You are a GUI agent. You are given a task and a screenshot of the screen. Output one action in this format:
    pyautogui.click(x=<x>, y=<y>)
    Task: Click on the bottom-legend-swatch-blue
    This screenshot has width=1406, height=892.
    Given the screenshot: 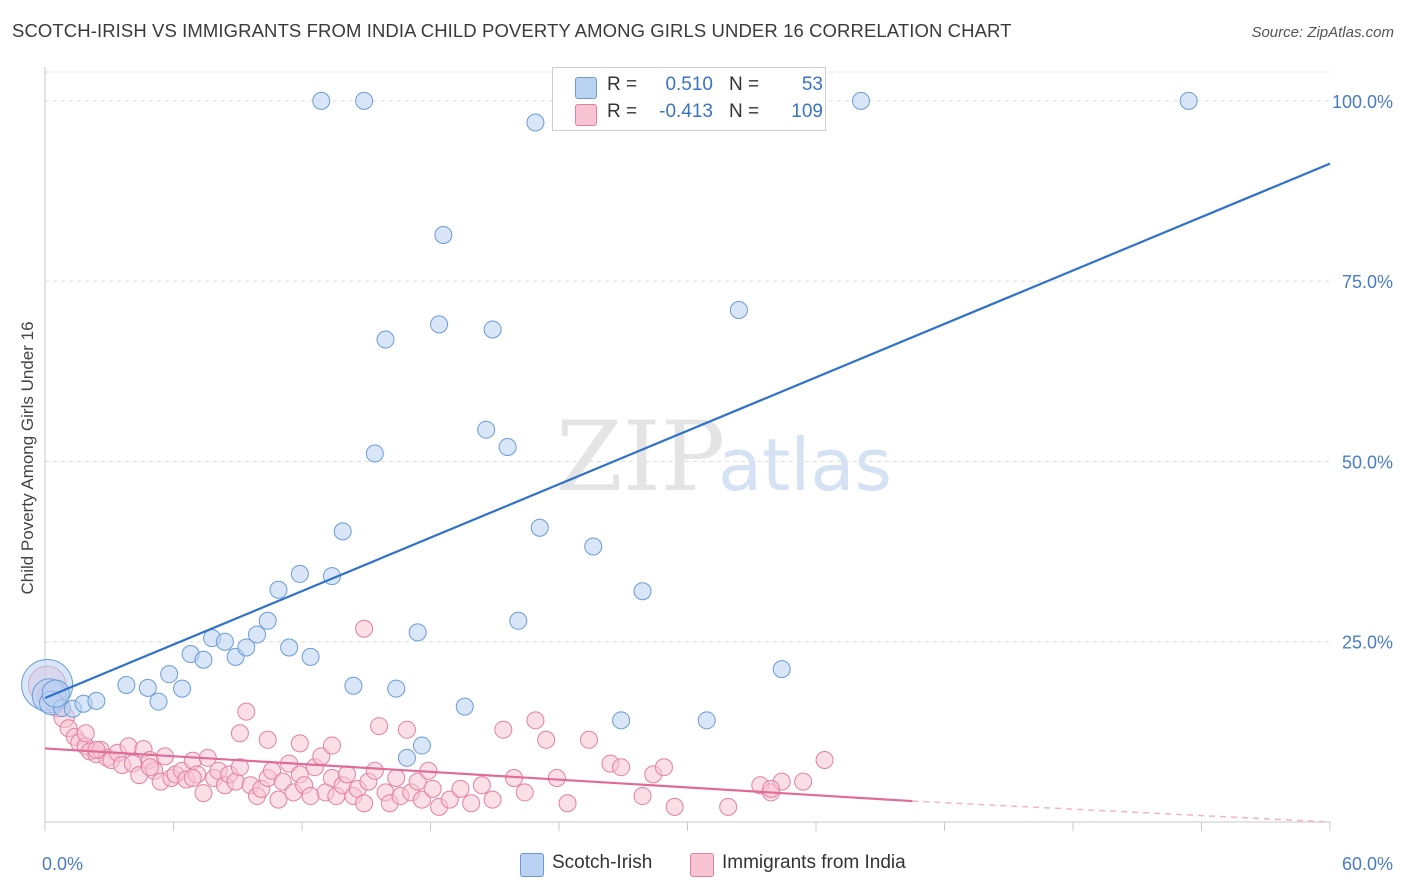 What is the action you would take?
    pyautogui.click(x=532, y=865)
    